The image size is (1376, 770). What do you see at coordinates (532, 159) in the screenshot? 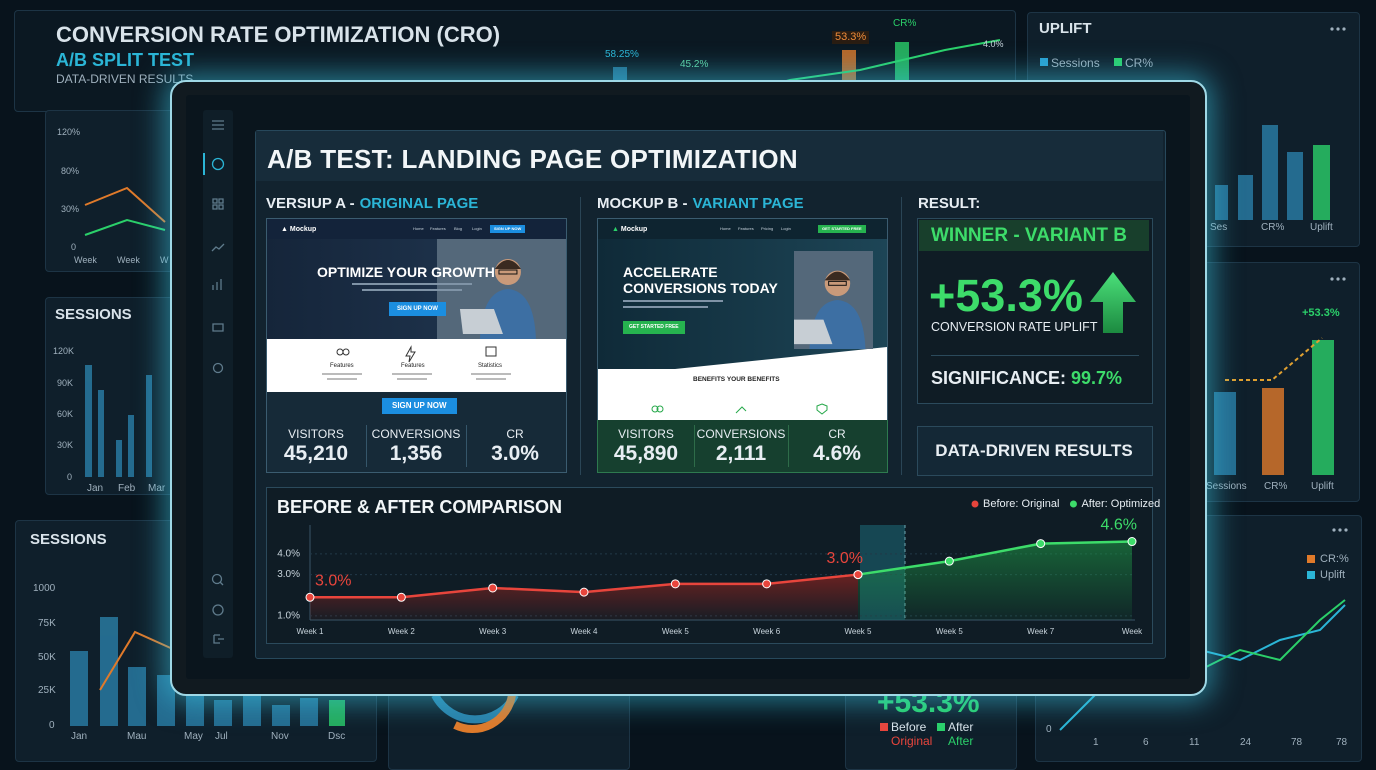
I see `panel-title: A/B TEST: LANDING PAGE OPTIMIZATION` at bounding box center [532, 159].